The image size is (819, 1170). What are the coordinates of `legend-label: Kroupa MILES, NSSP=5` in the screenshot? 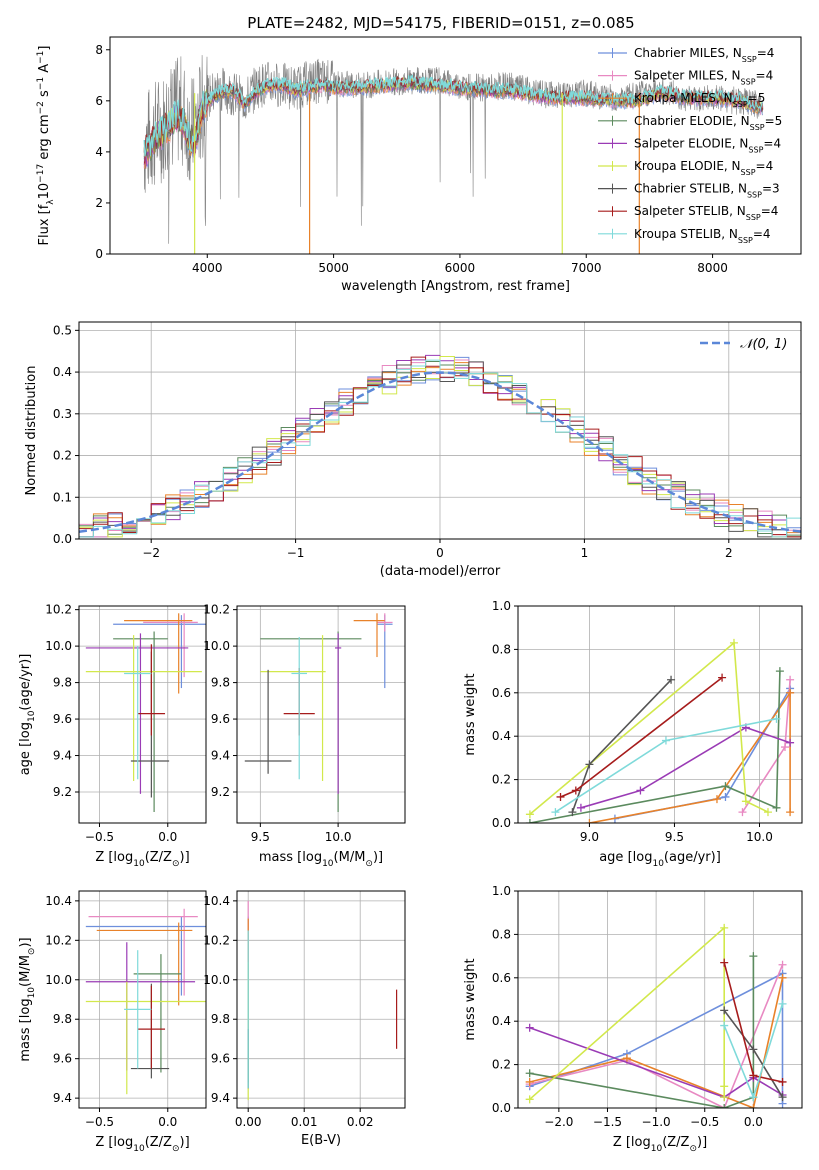 It's located at (699, 100).